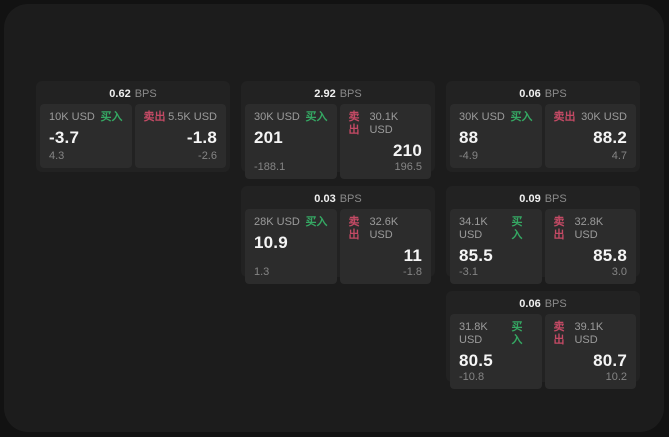  Describe the element at coordinates (271, 242) in the screenshot. I see `buy-price: 10.9` at that location.